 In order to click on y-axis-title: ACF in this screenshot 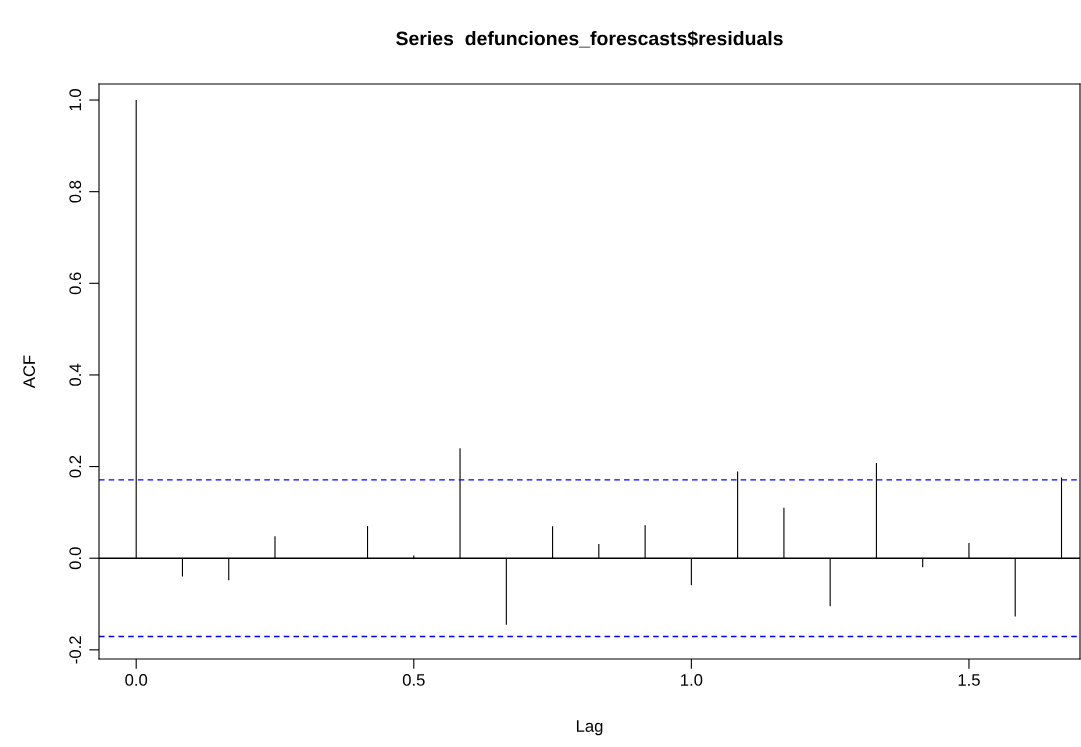, I will do `click(29, 372)`.